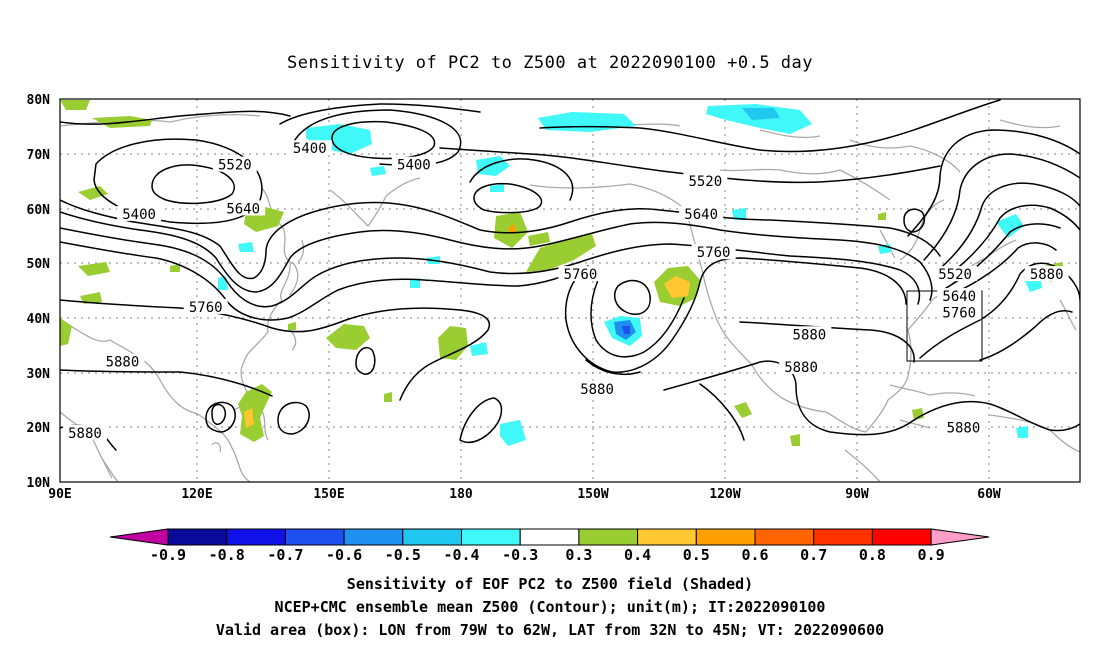  I want to click on lat-label: 30N, so click(39, 374).